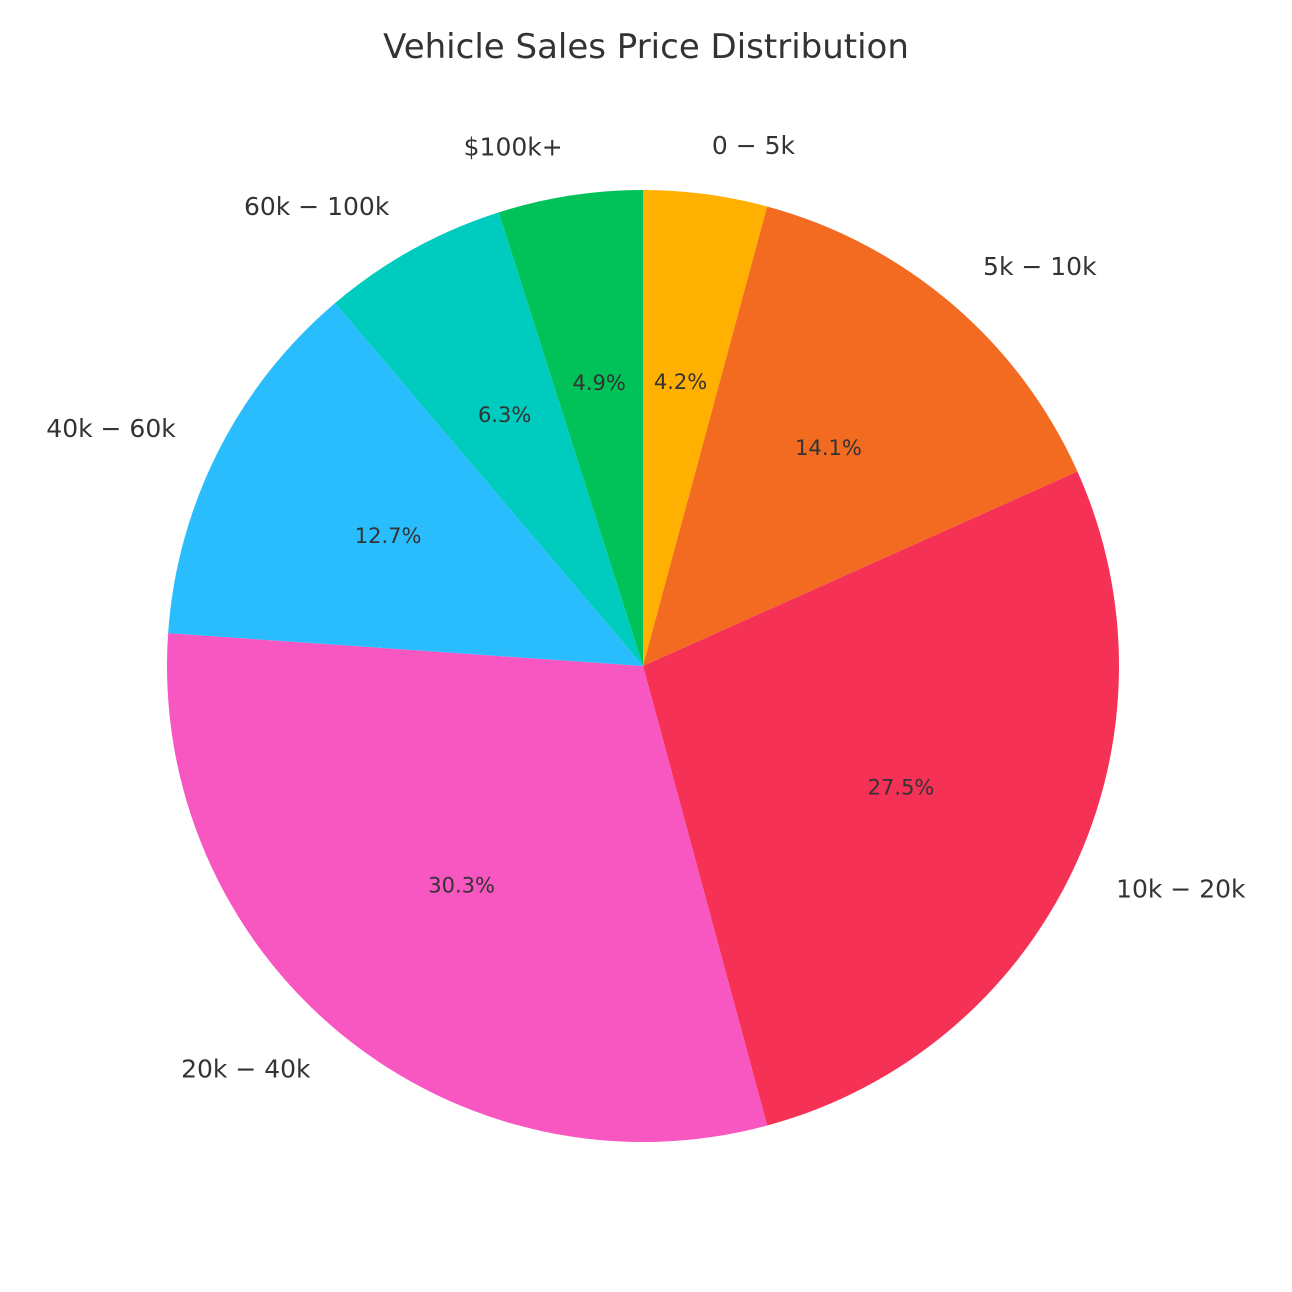  I want to click on slice-label: 0 − 5k, so click(754, 145).